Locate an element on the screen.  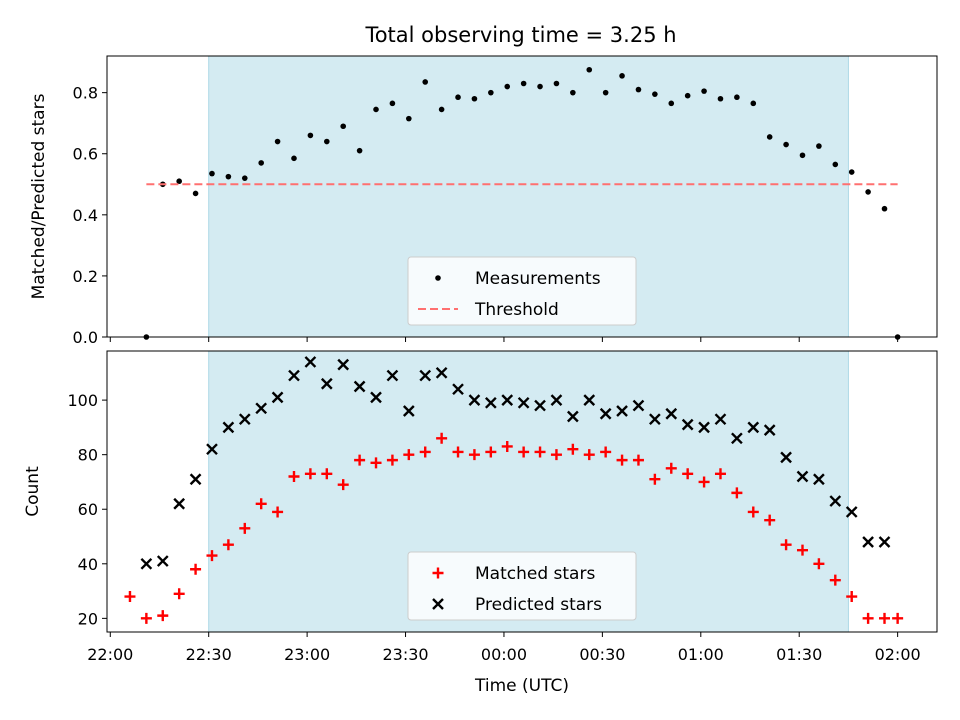
y-tick-label: 40 is located at coordinates (88, 564).